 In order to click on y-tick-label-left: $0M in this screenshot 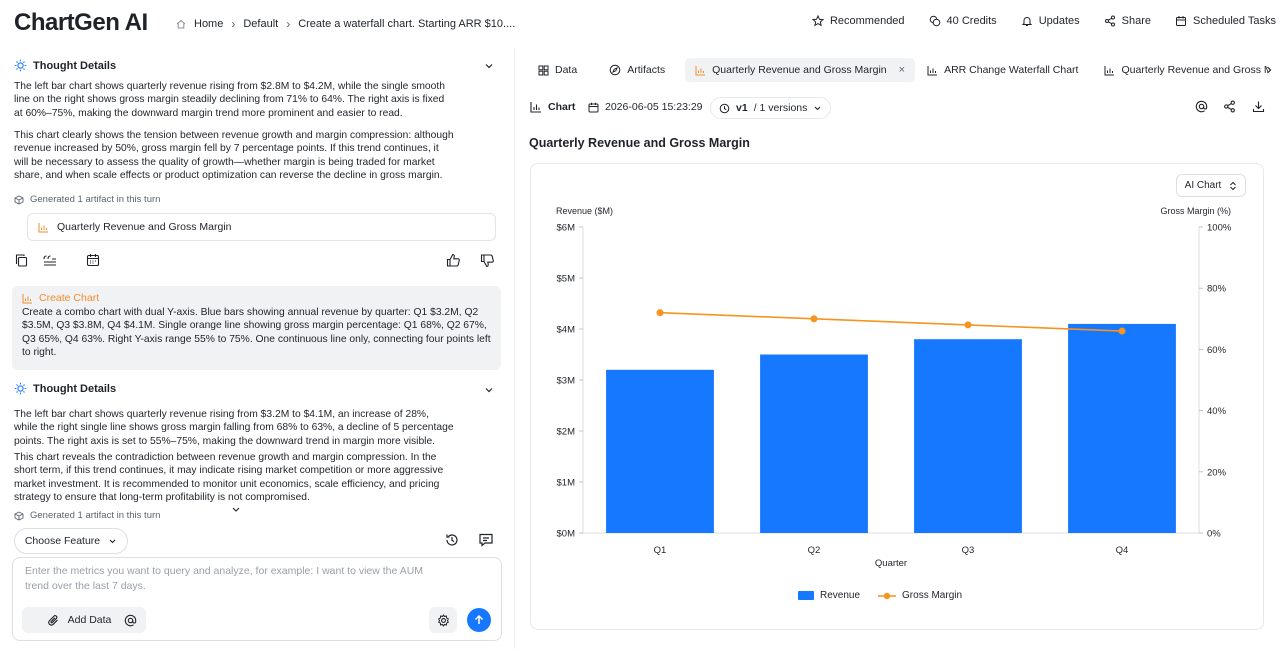, I will do `click(566, 534)`.